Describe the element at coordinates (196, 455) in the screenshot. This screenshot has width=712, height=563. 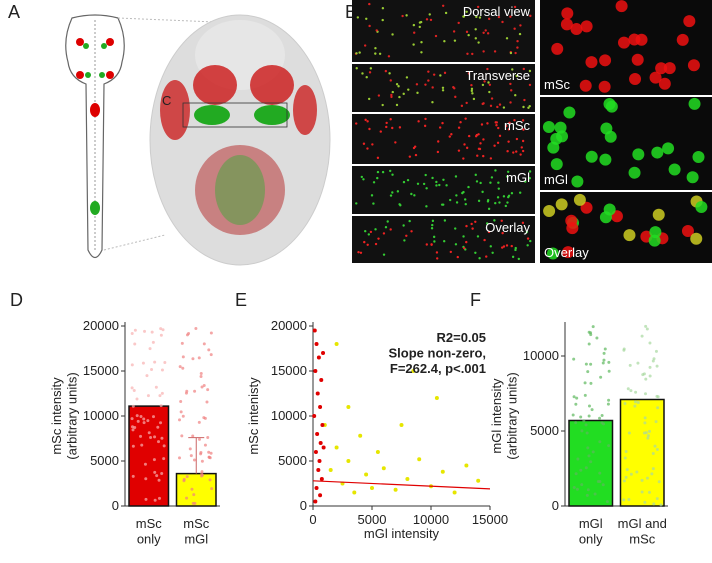
I see `error-bar` at that location.